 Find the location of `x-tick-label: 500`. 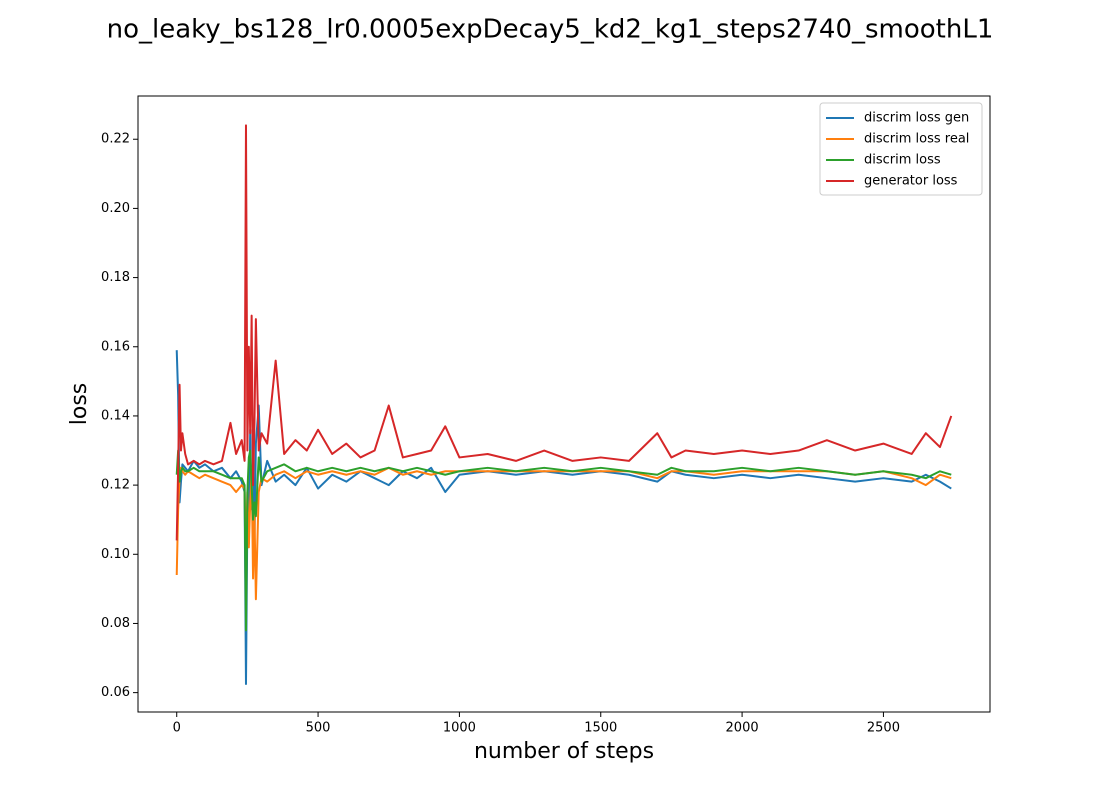

x-tick-label: 500 is located at coordinates (318, 728).